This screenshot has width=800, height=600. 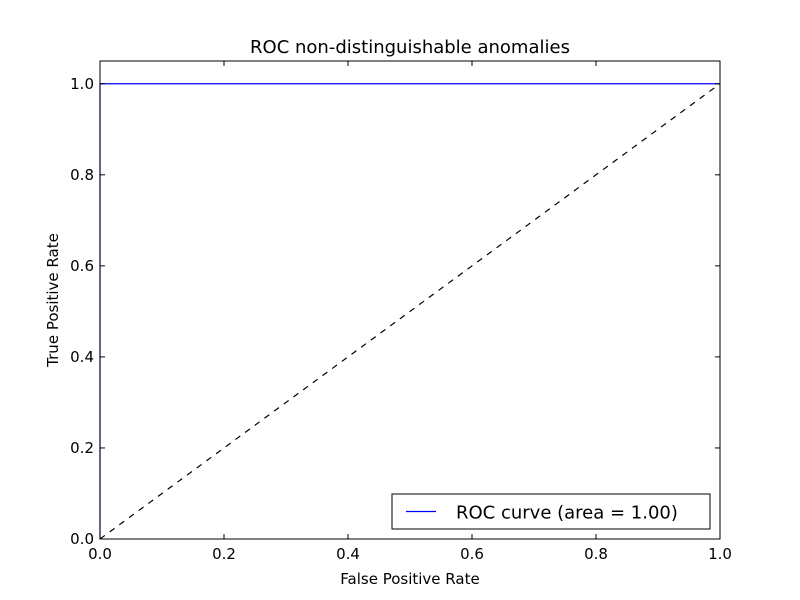 What do you see at coordinates (596, 554) in the screenshot?
I see `x-tick-label: 0.8` at bounding box center [596, 554].